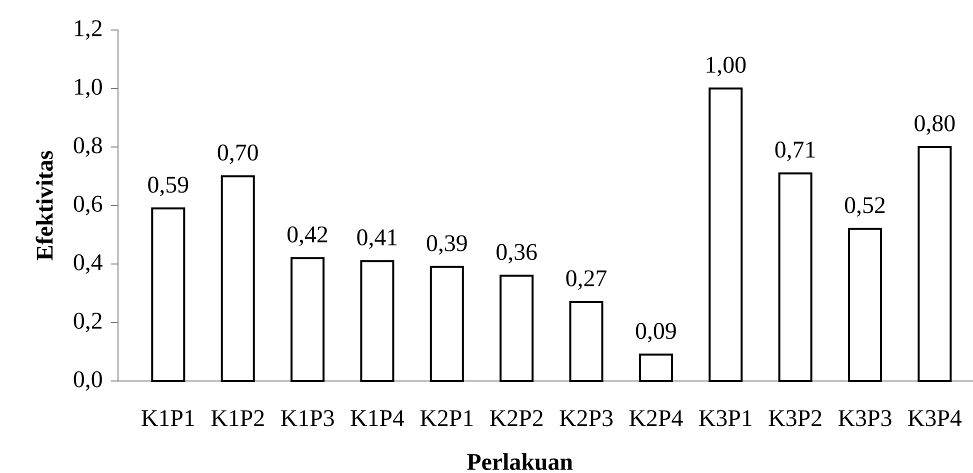 Image resolution: width=973 pixels, height=473 pixels. What do you see at coordinates (44, 205) in the screenshot?
I see `y-axis-title: Efektivitas` at bounding box center [44, 205].